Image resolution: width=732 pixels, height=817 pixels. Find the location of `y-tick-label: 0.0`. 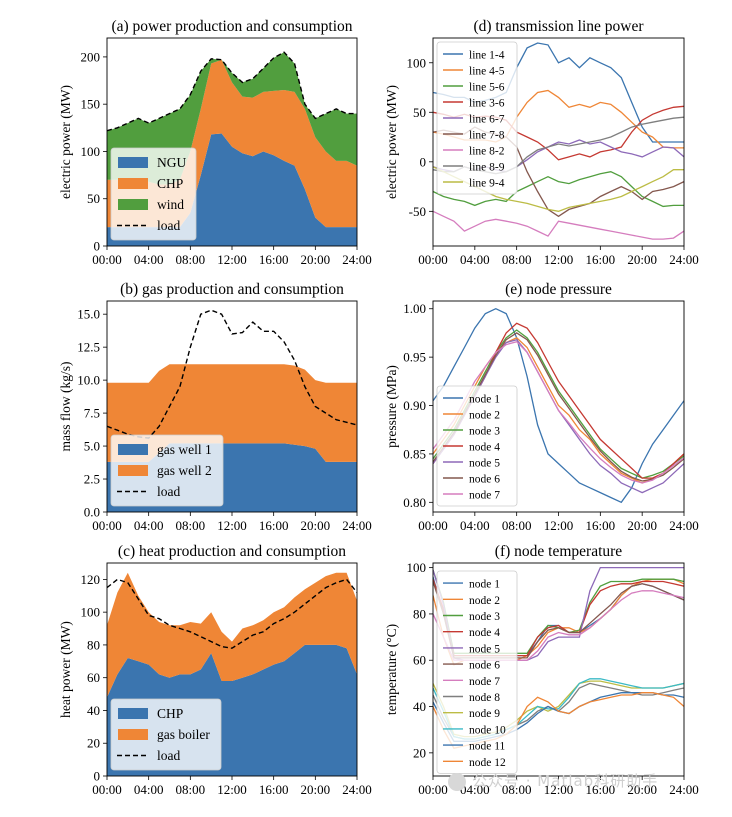

y-tick-label: 0.0 is located at coordinates (92, 512).